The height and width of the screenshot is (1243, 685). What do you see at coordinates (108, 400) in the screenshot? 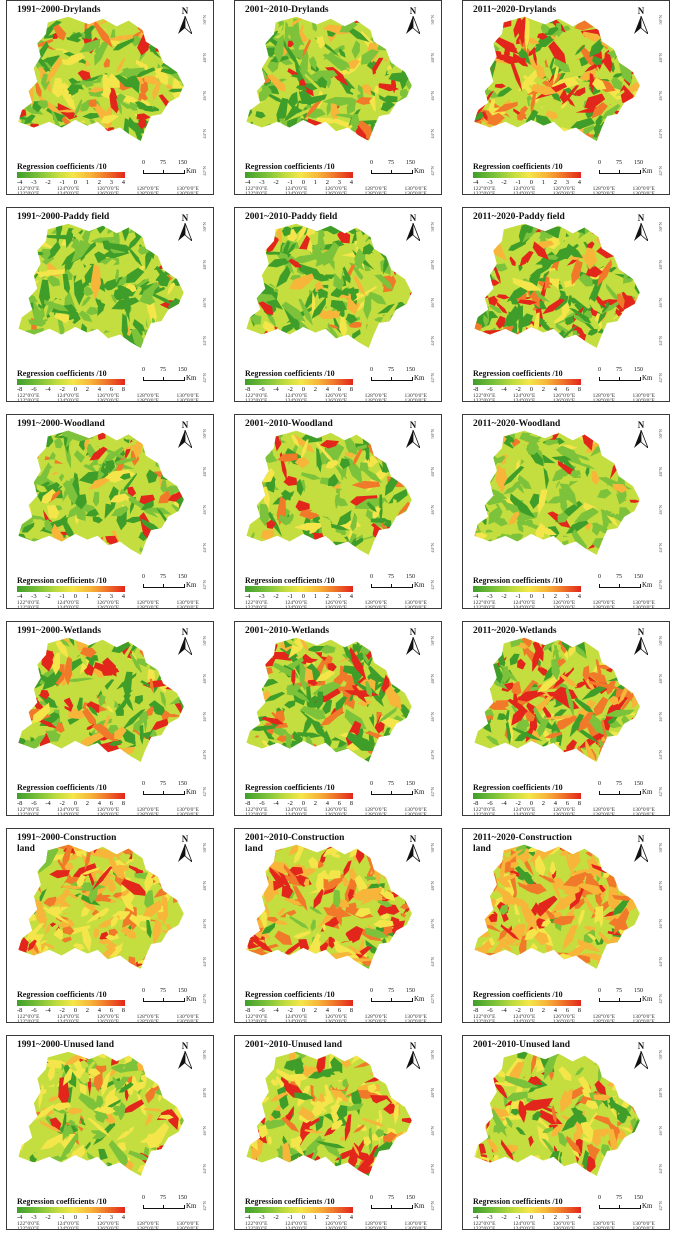
I see `longitude-label: 126°0'0"E` at bounding box center [108, 400].